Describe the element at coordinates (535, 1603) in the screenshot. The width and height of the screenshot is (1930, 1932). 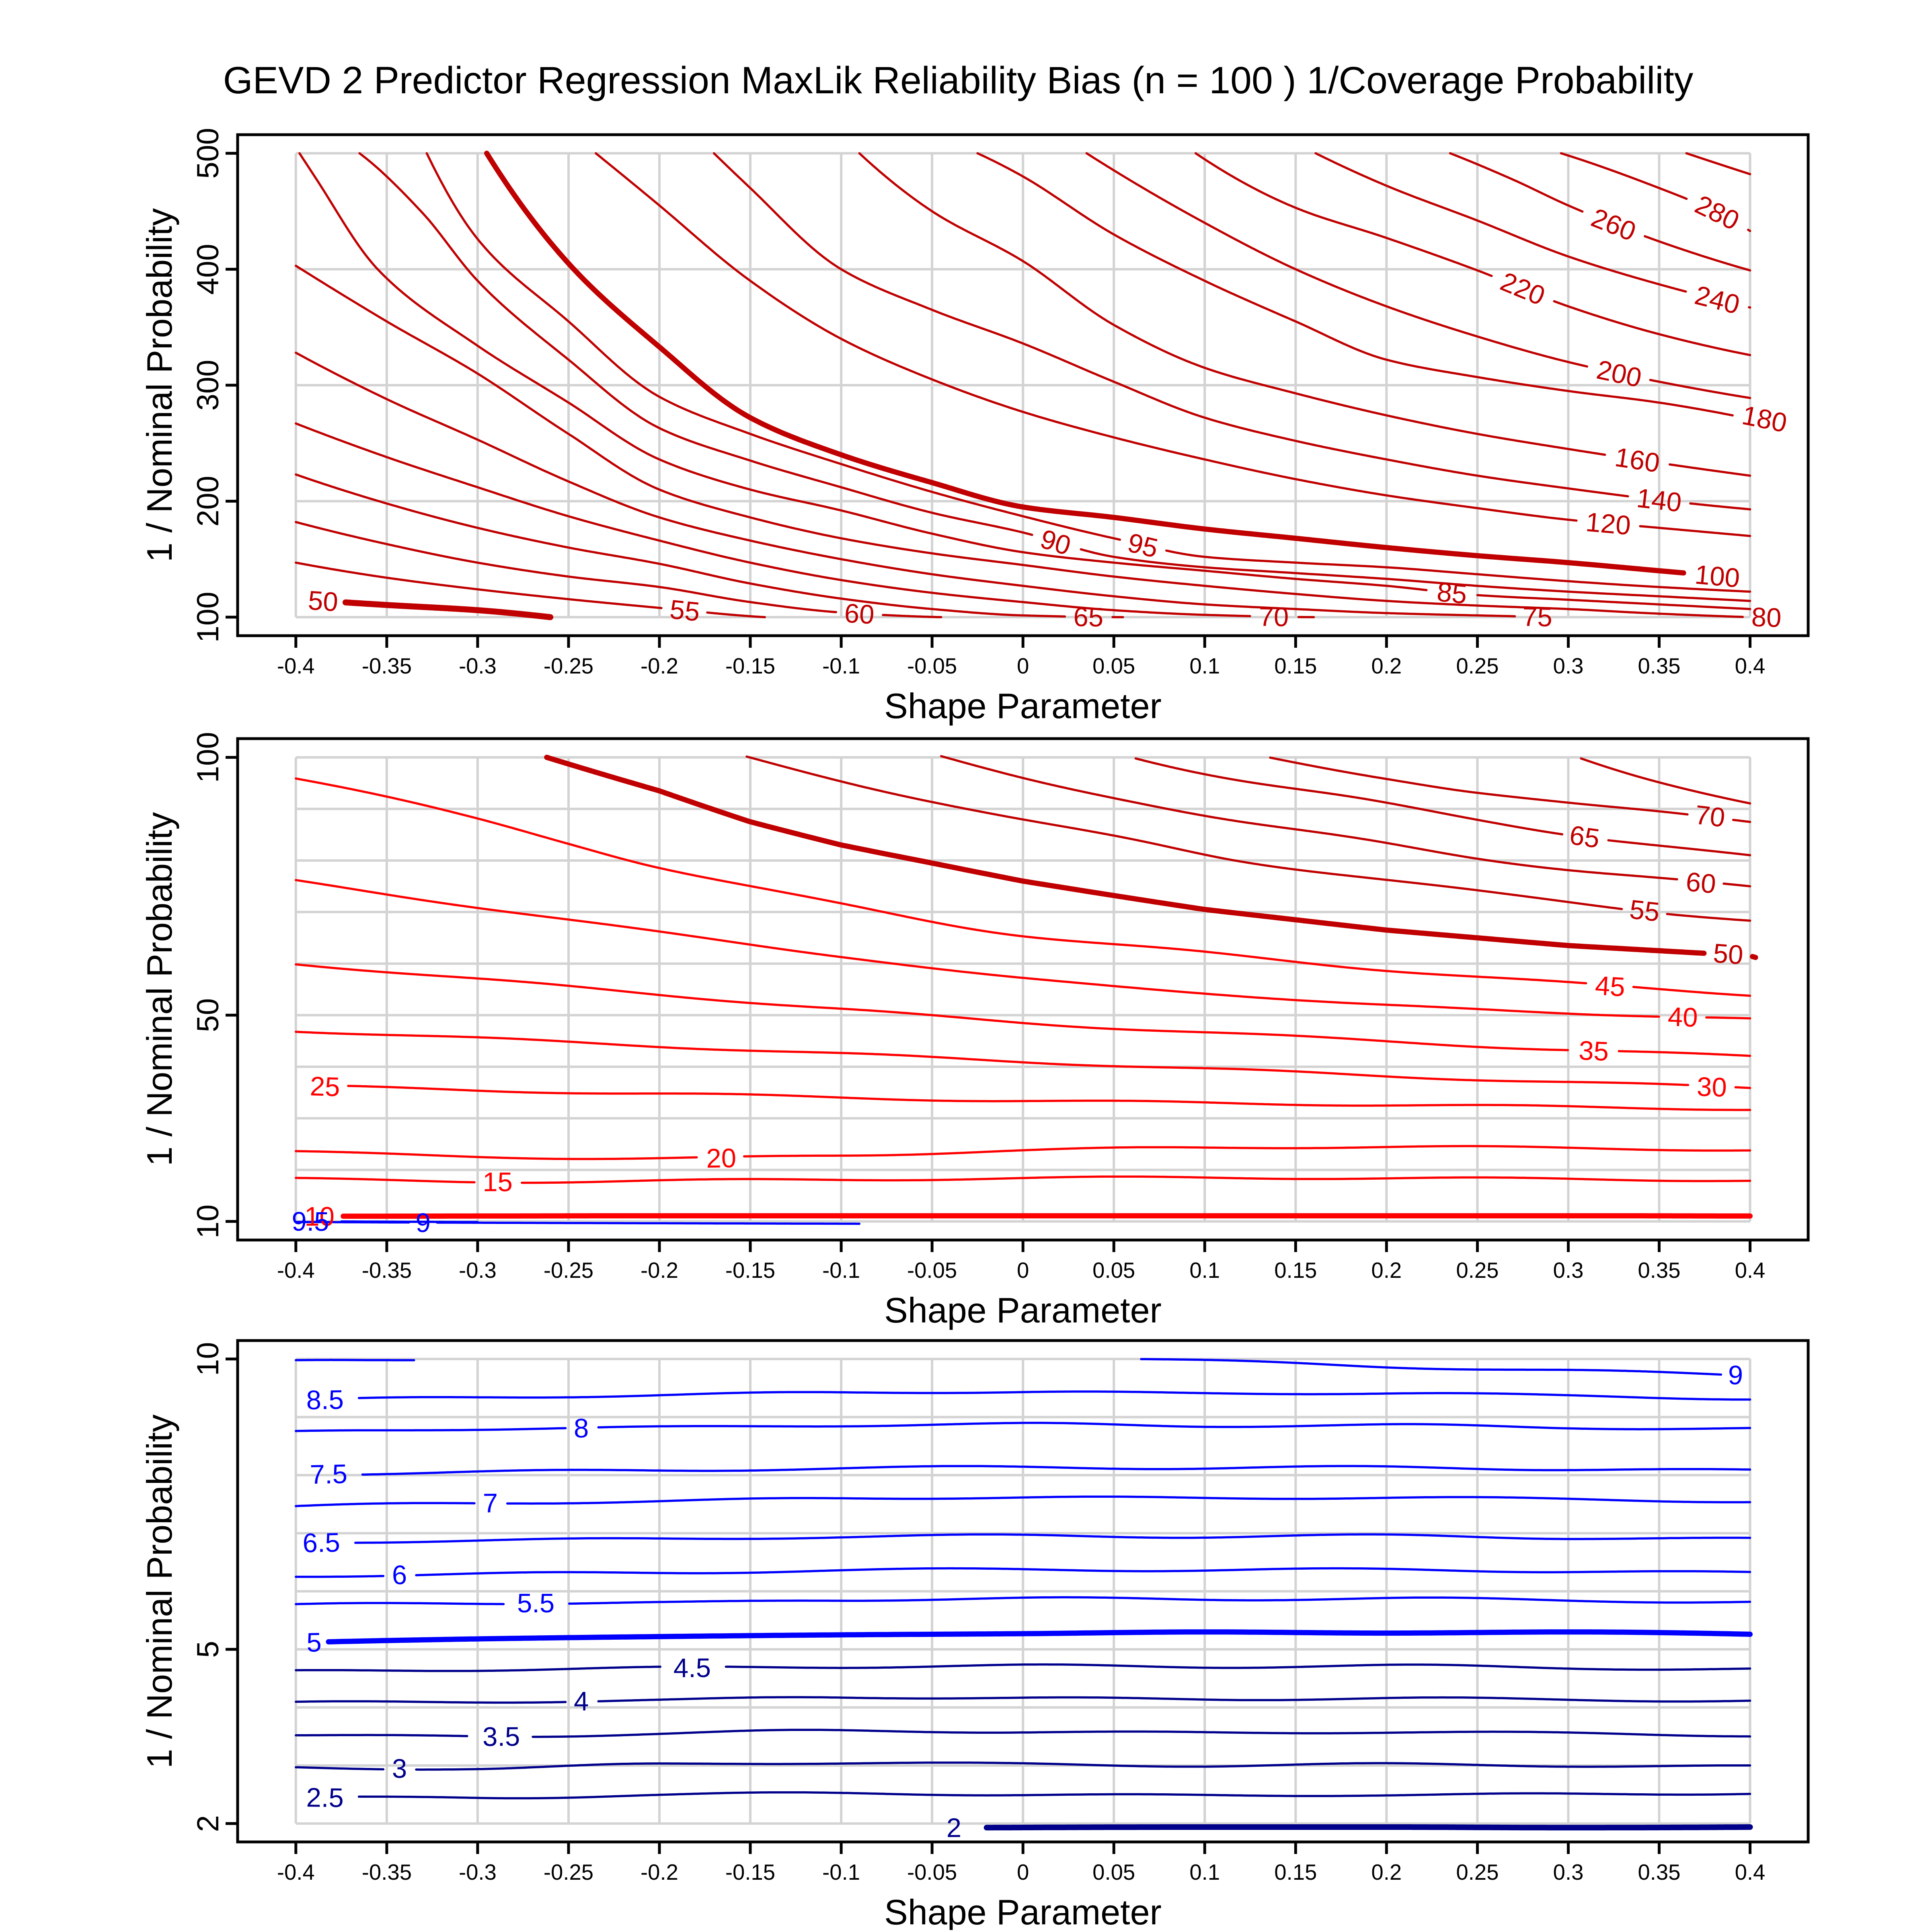
I see `svg-text: 5.5` at that location.